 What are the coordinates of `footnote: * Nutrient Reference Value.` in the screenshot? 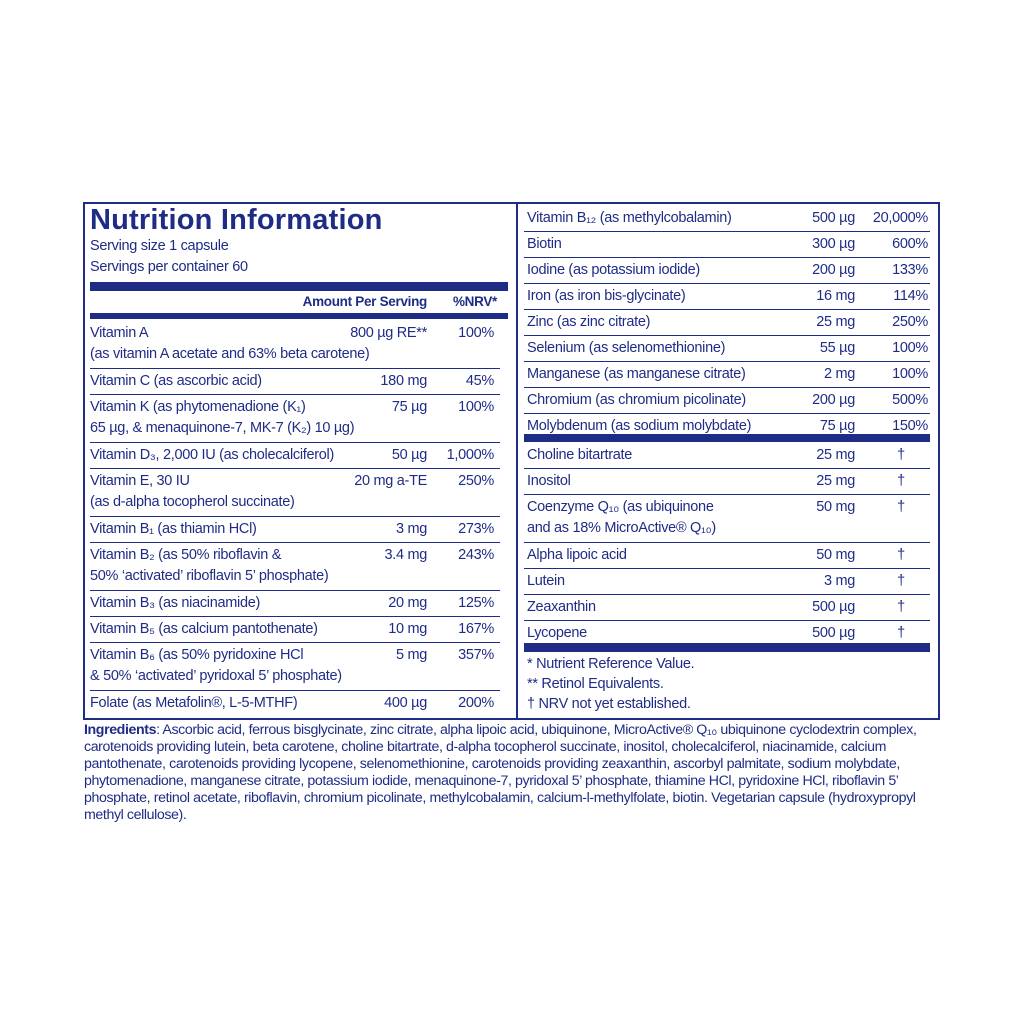 It's located at (611, 664).